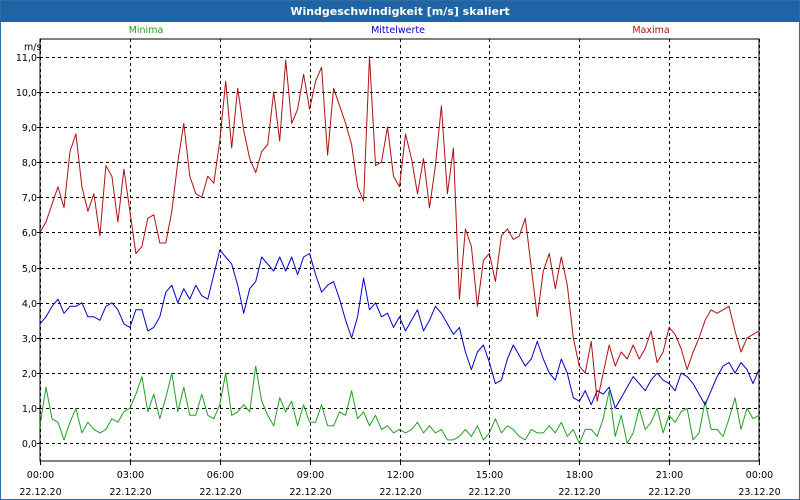 Image resolution: width=800 pixels, height=500 pixels. Describe the element at coordinates (650, 30) in the screenshot. I see `legend-entry-maxima: Maxima` at that location.